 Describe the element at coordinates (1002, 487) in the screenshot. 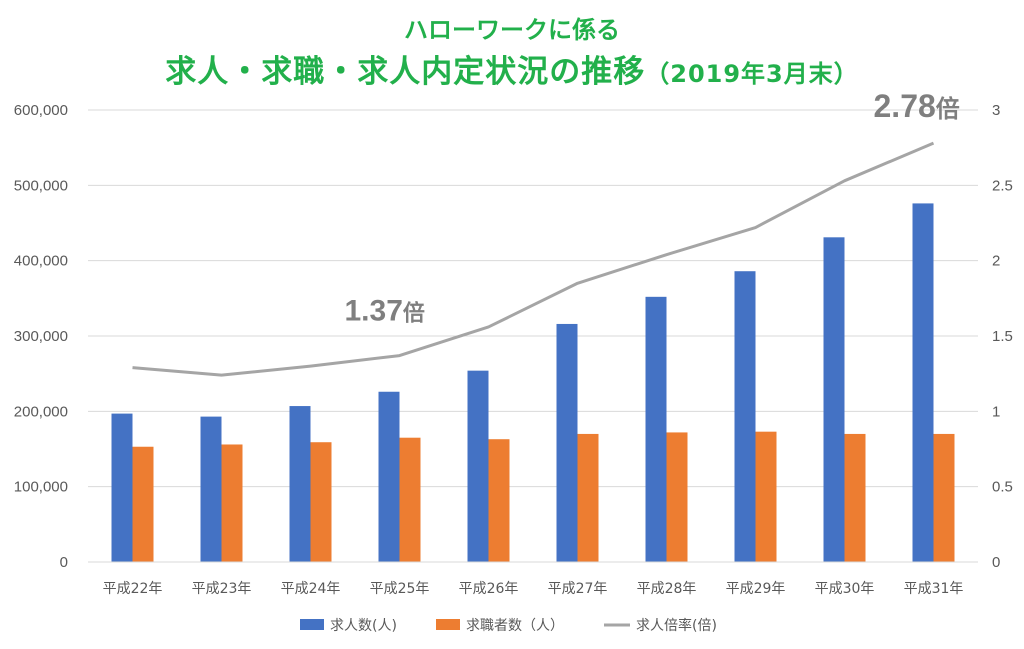

I see `y-right-tick-label: 0.5` at that location.